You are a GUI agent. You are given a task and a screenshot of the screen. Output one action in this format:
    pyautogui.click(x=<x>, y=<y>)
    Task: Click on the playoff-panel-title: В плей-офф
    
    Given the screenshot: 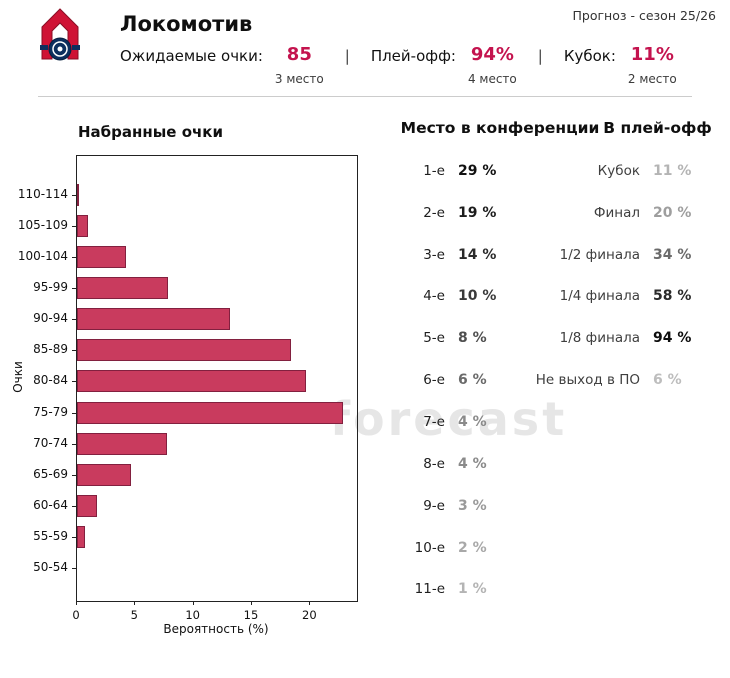 What is the action you would take?
    pyautogui.click(x=657, y=128)
    